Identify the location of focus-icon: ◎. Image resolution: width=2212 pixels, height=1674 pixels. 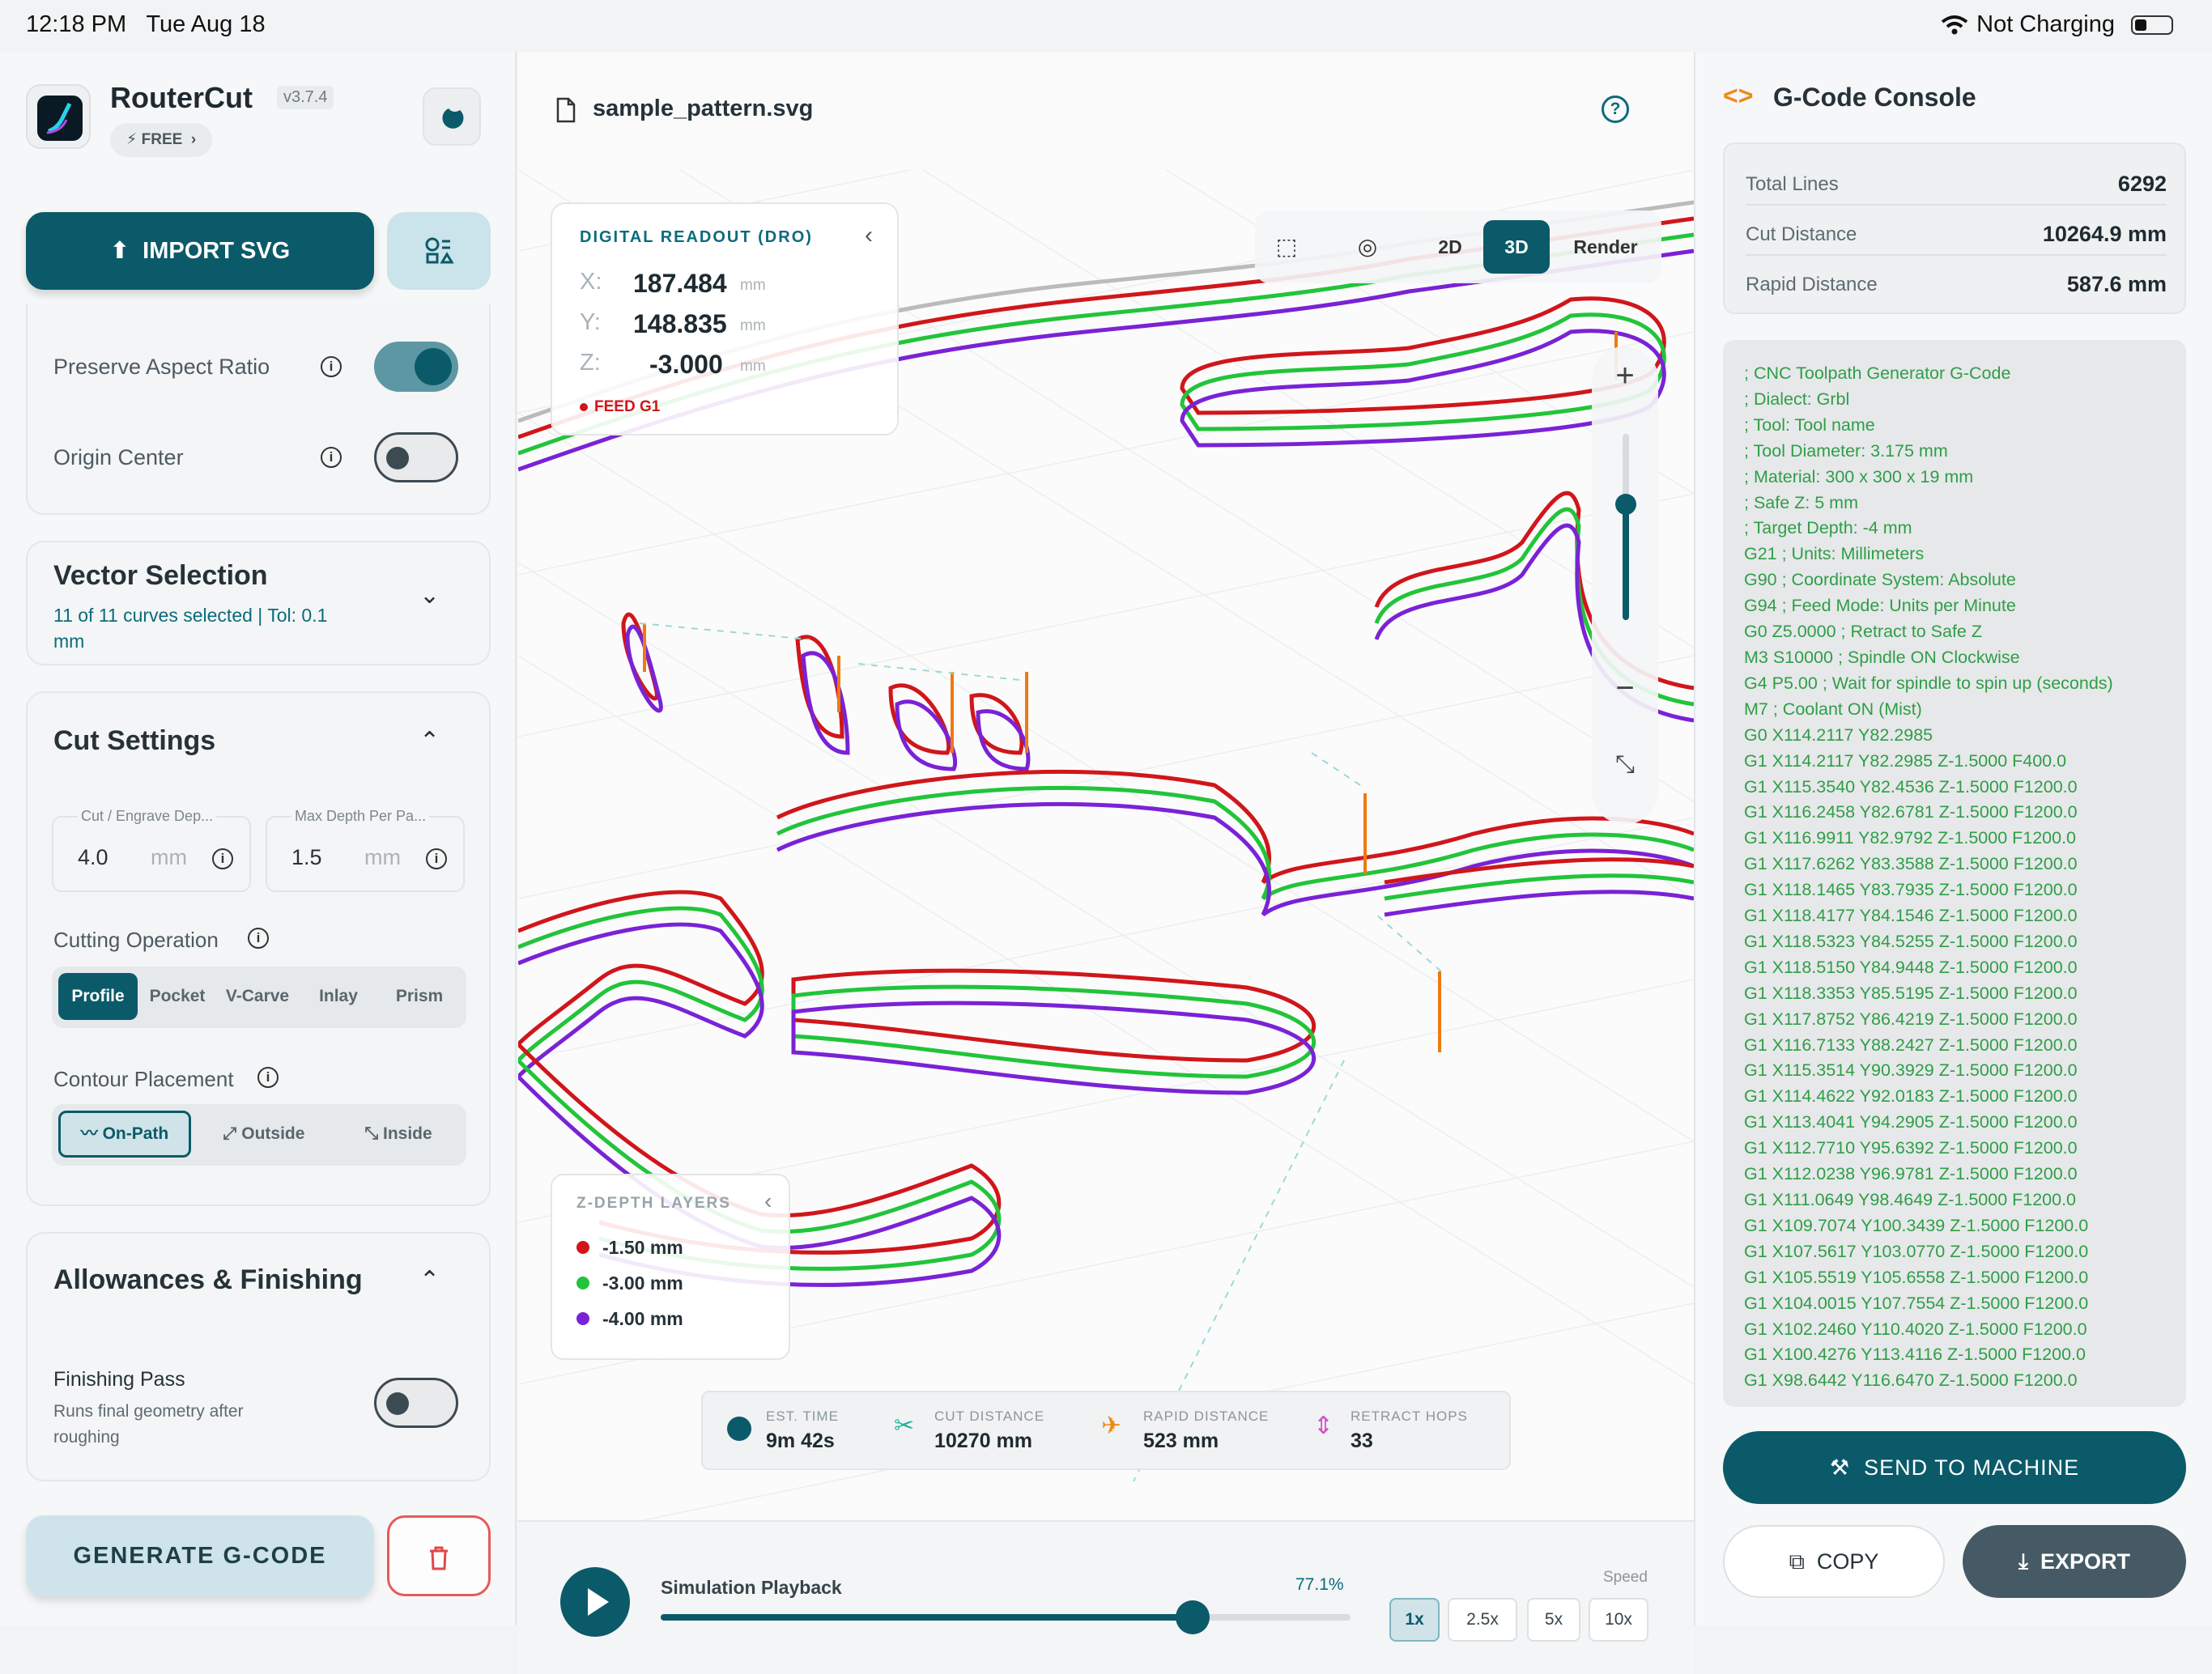
(1368, 246).